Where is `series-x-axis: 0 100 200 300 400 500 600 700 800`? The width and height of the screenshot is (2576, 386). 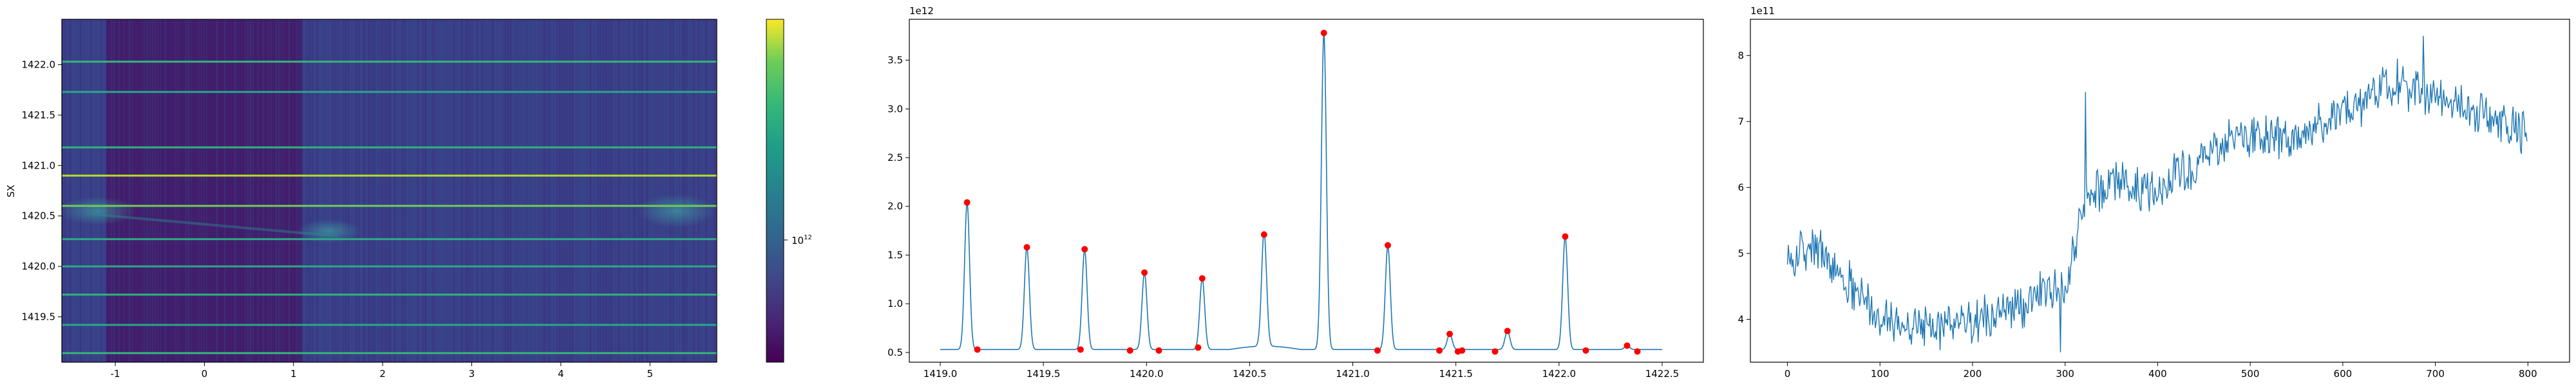 series-x-axis: 0 100 200 300 400 500 600 700 800 is located at coordinates (2161, 371).